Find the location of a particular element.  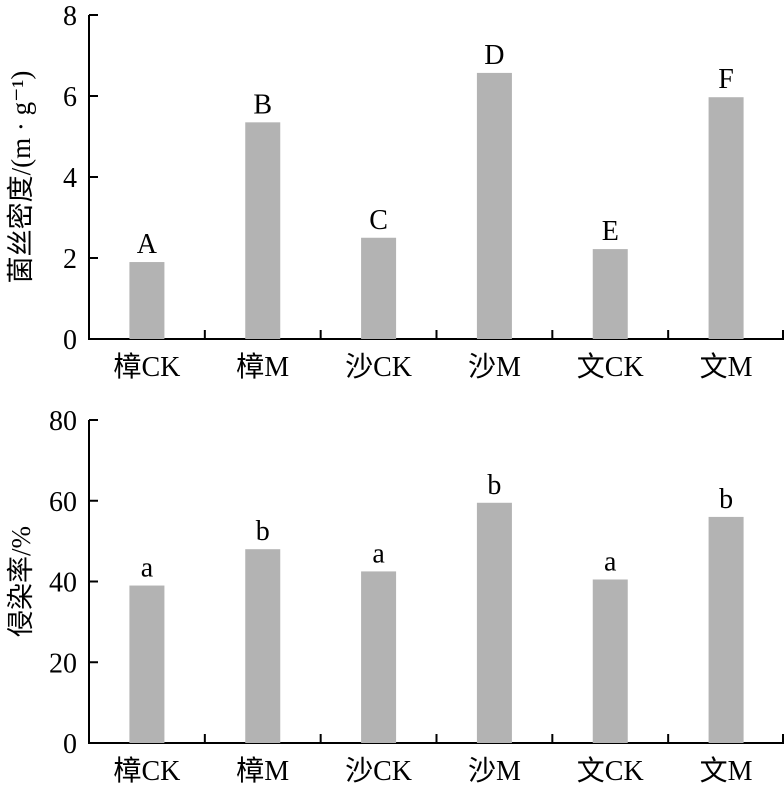

bar-label: B is located at coordinates (262, 104).